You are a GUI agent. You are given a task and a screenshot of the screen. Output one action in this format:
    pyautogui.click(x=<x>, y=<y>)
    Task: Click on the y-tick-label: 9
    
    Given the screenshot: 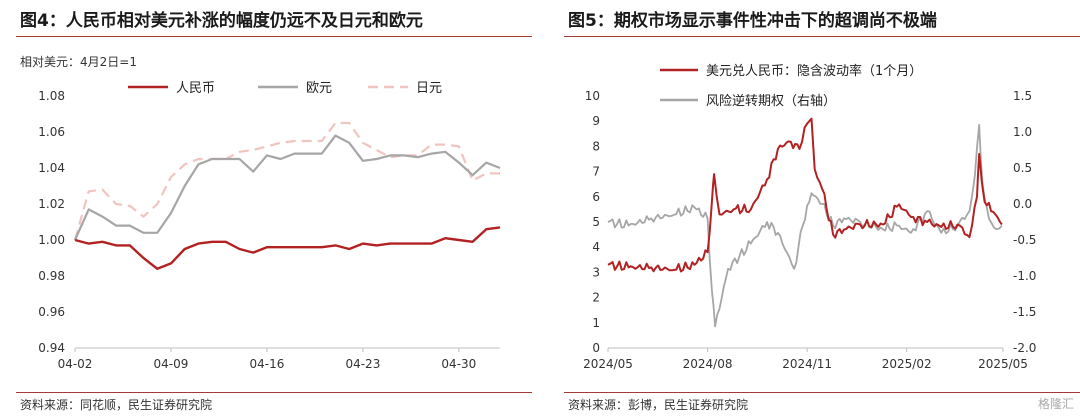 What is the action you would take?
    pyautogui.click(x=596, y=121)
    